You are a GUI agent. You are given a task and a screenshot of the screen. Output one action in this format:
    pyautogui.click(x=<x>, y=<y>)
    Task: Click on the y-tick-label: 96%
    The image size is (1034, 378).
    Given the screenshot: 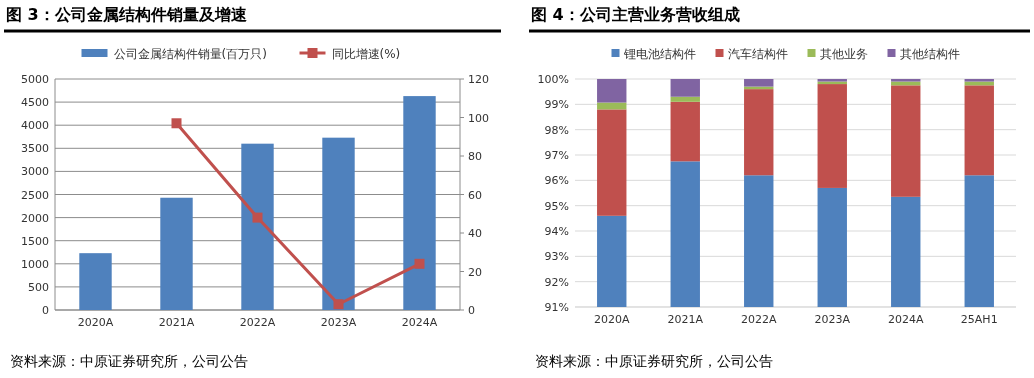 What is the action you would take?
    pyautogui.click(x=556, y=181)
    